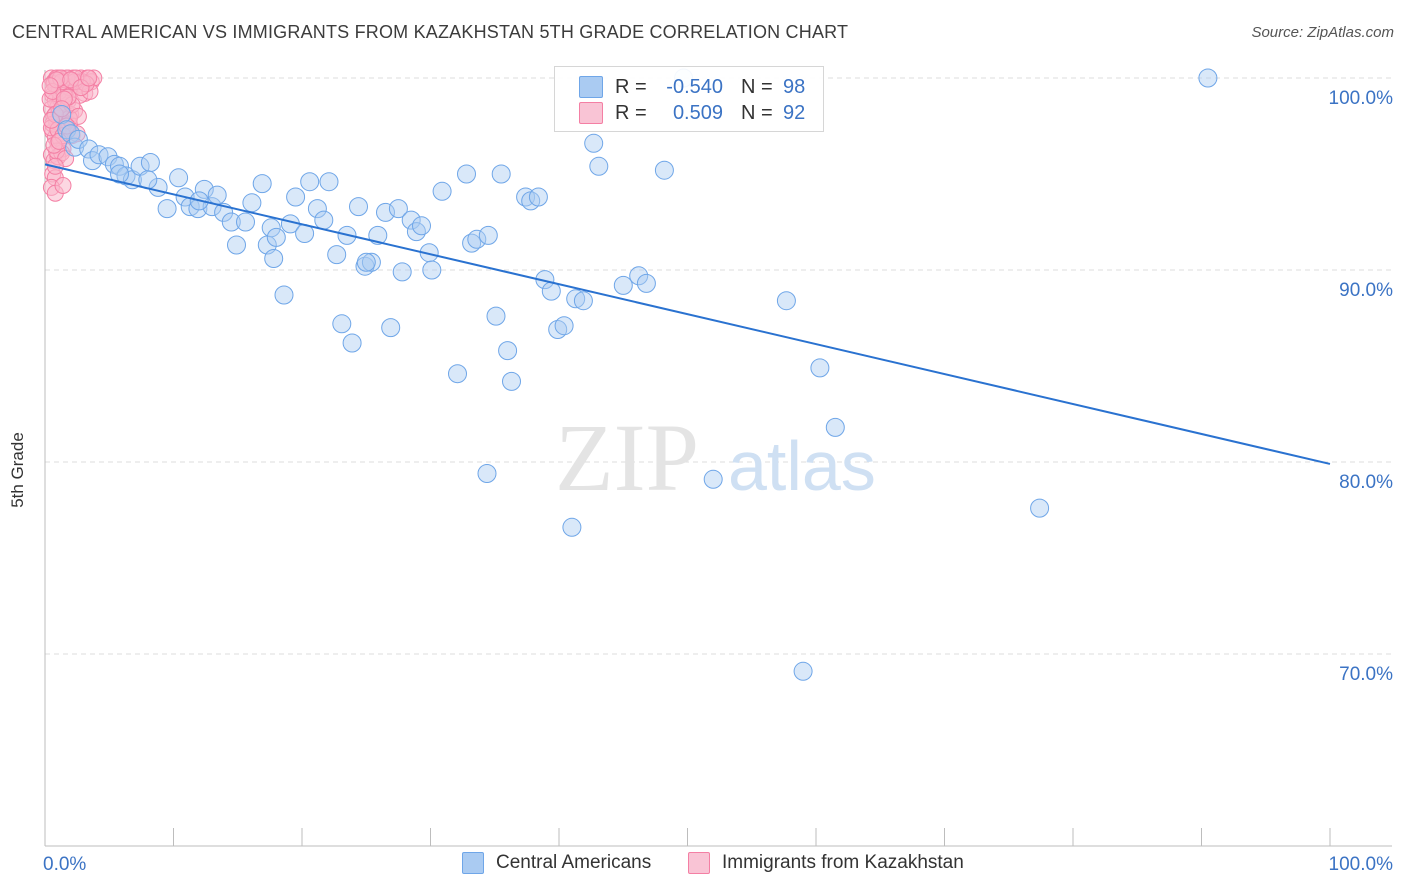  Describe the element at coordinates (1366, 482) in the screenshot. I see `y-tick-label: 80.0%` at that location.